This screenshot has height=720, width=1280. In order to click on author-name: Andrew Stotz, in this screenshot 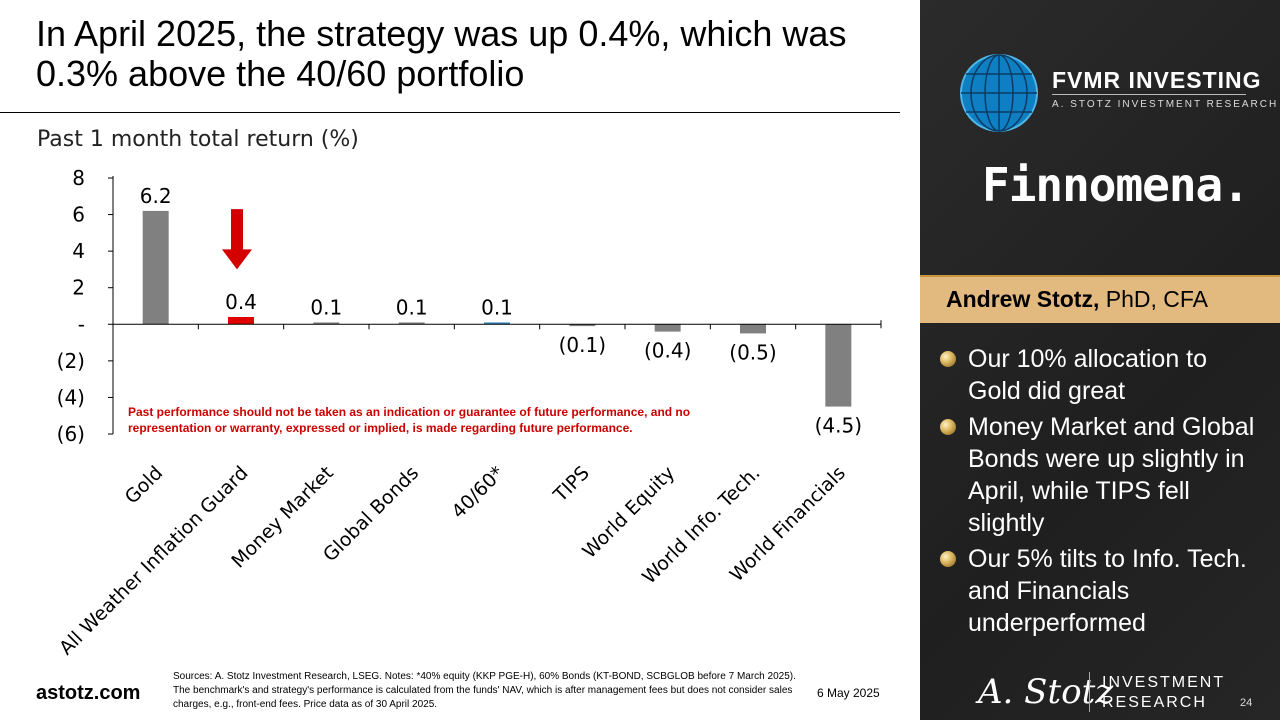, I will do `click(1023, 299)`.